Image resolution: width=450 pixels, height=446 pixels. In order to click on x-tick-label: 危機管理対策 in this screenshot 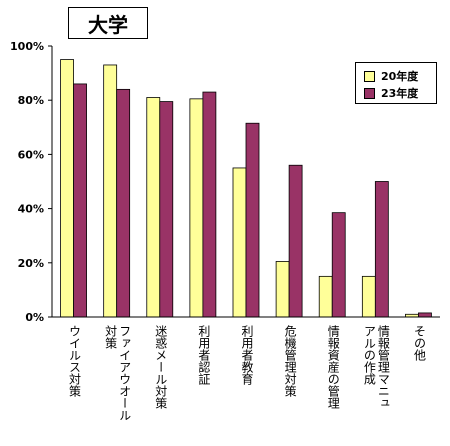, I will do `click(290, 361)`.